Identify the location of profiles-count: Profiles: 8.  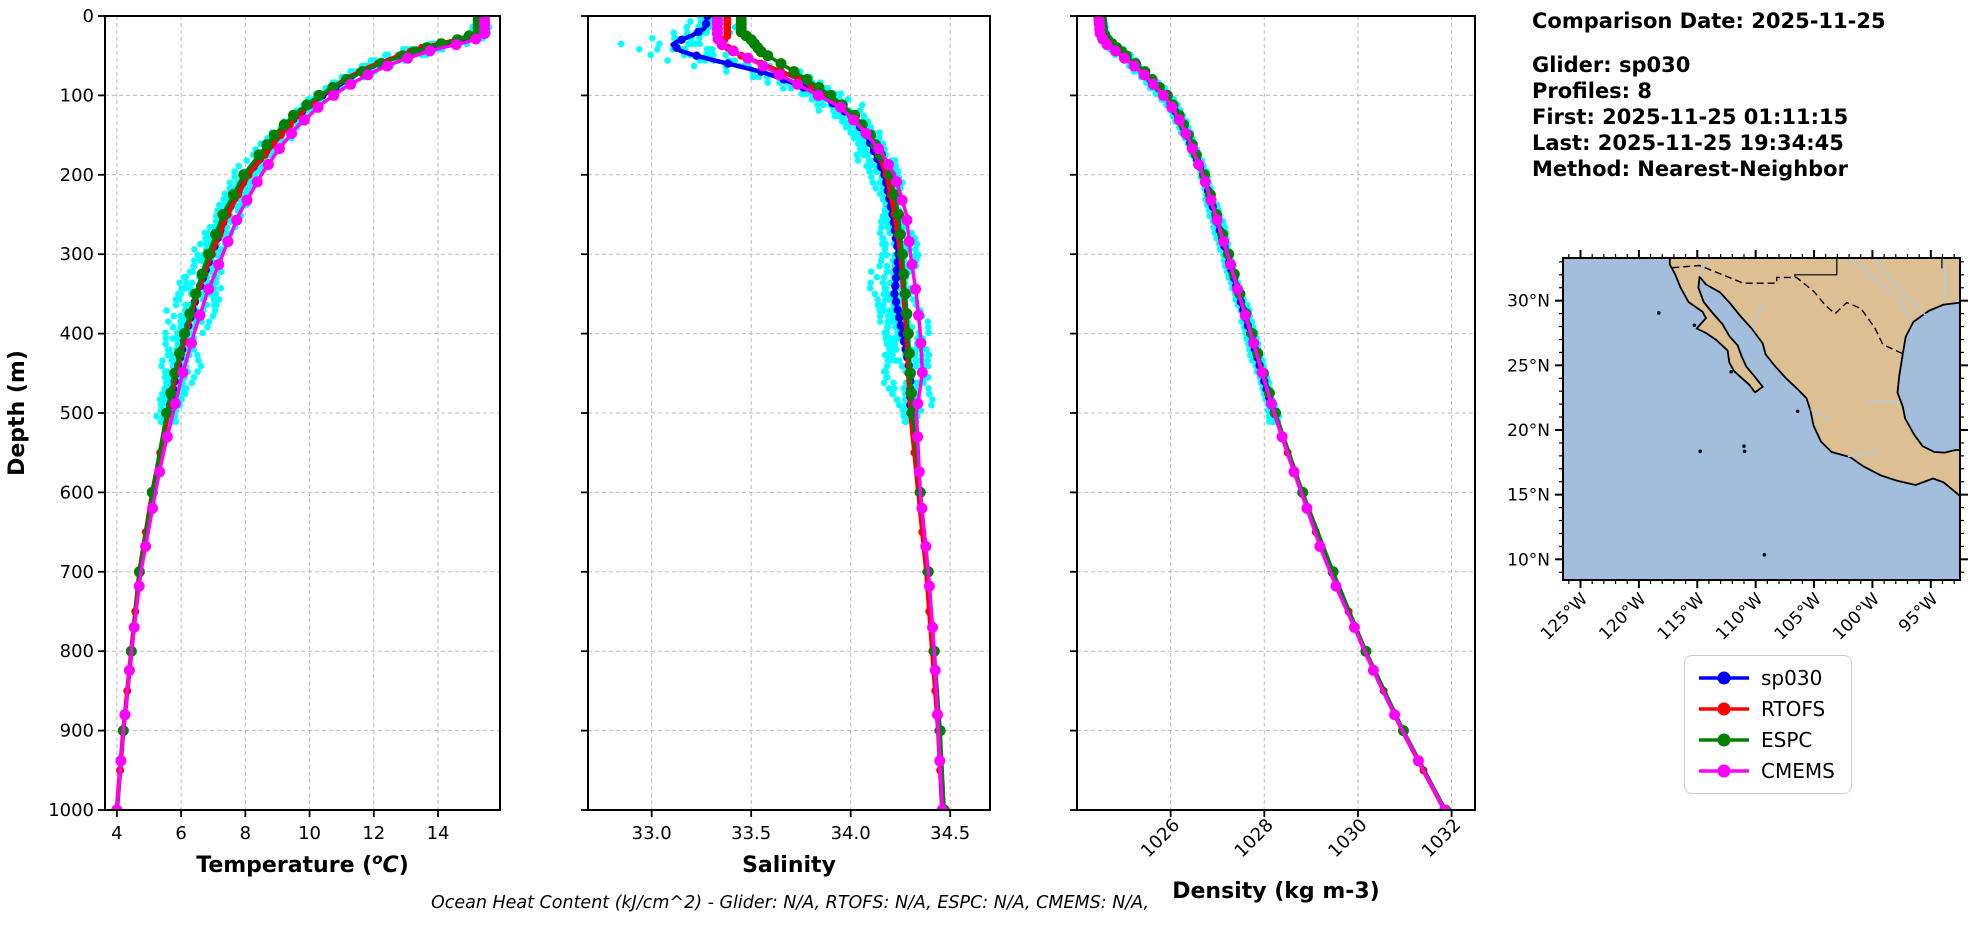
(1592, 91).